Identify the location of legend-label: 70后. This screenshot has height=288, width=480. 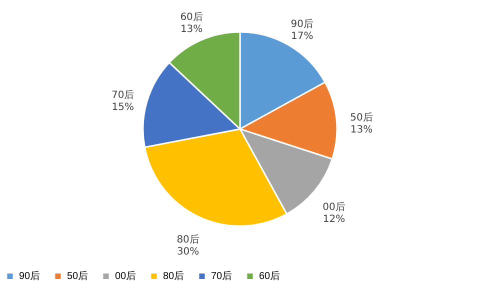
(221, 276).